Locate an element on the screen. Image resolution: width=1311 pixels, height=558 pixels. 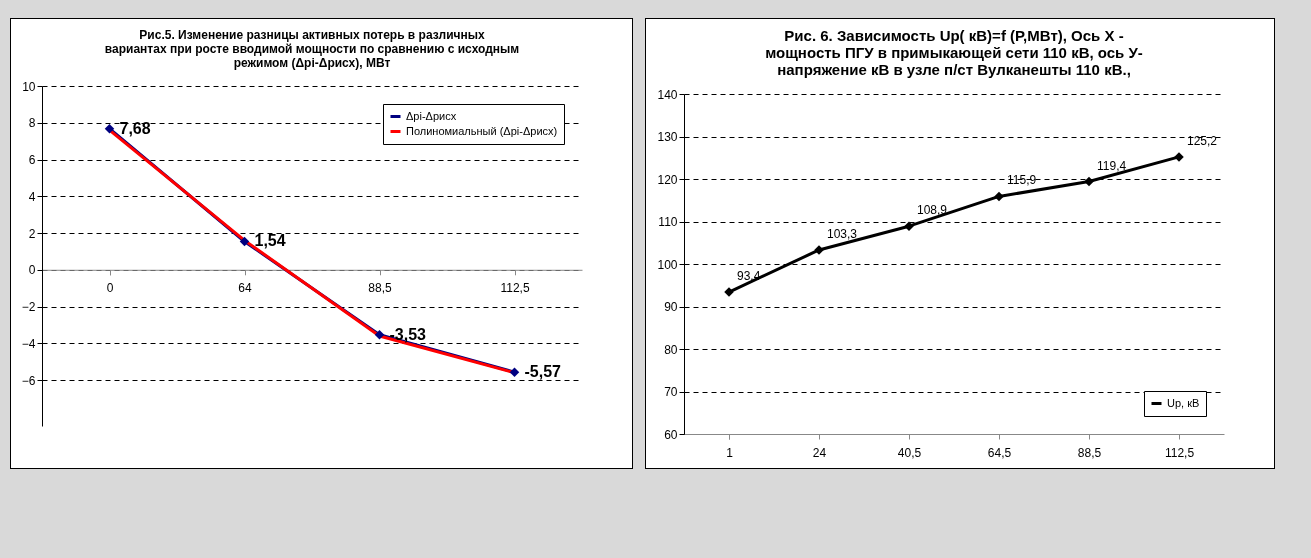
y-tick-label: 70 is located at coordinates (671, 392).